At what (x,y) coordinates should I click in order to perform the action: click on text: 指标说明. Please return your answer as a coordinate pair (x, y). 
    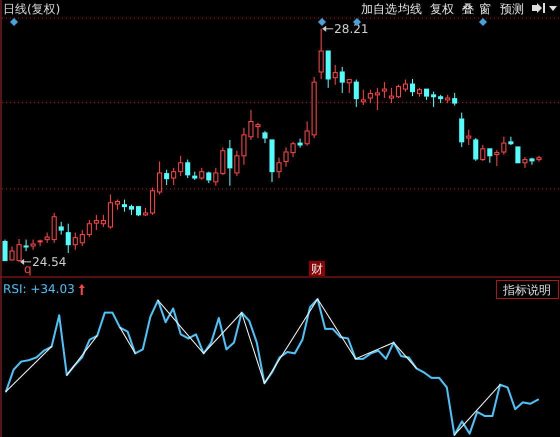
    Looking at the image, I should click on (526, 290).